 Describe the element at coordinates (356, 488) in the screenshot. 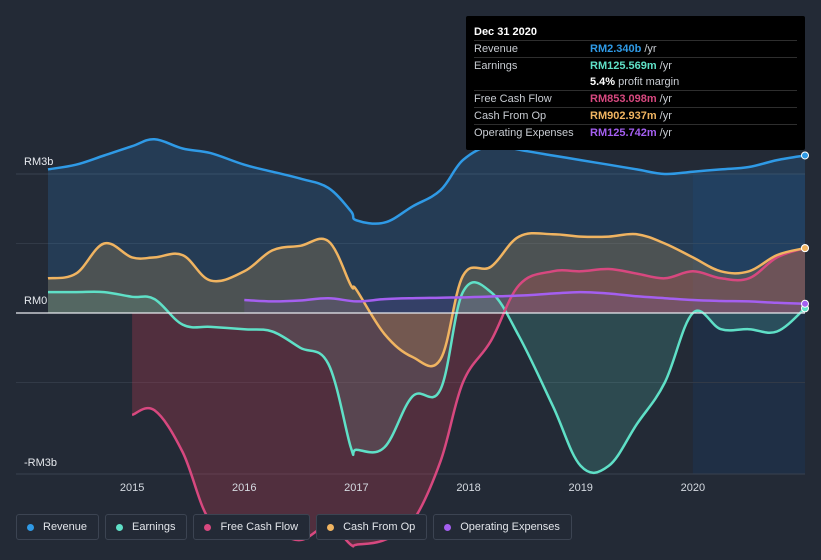

I see `x-tick-label: 2017` at that location.